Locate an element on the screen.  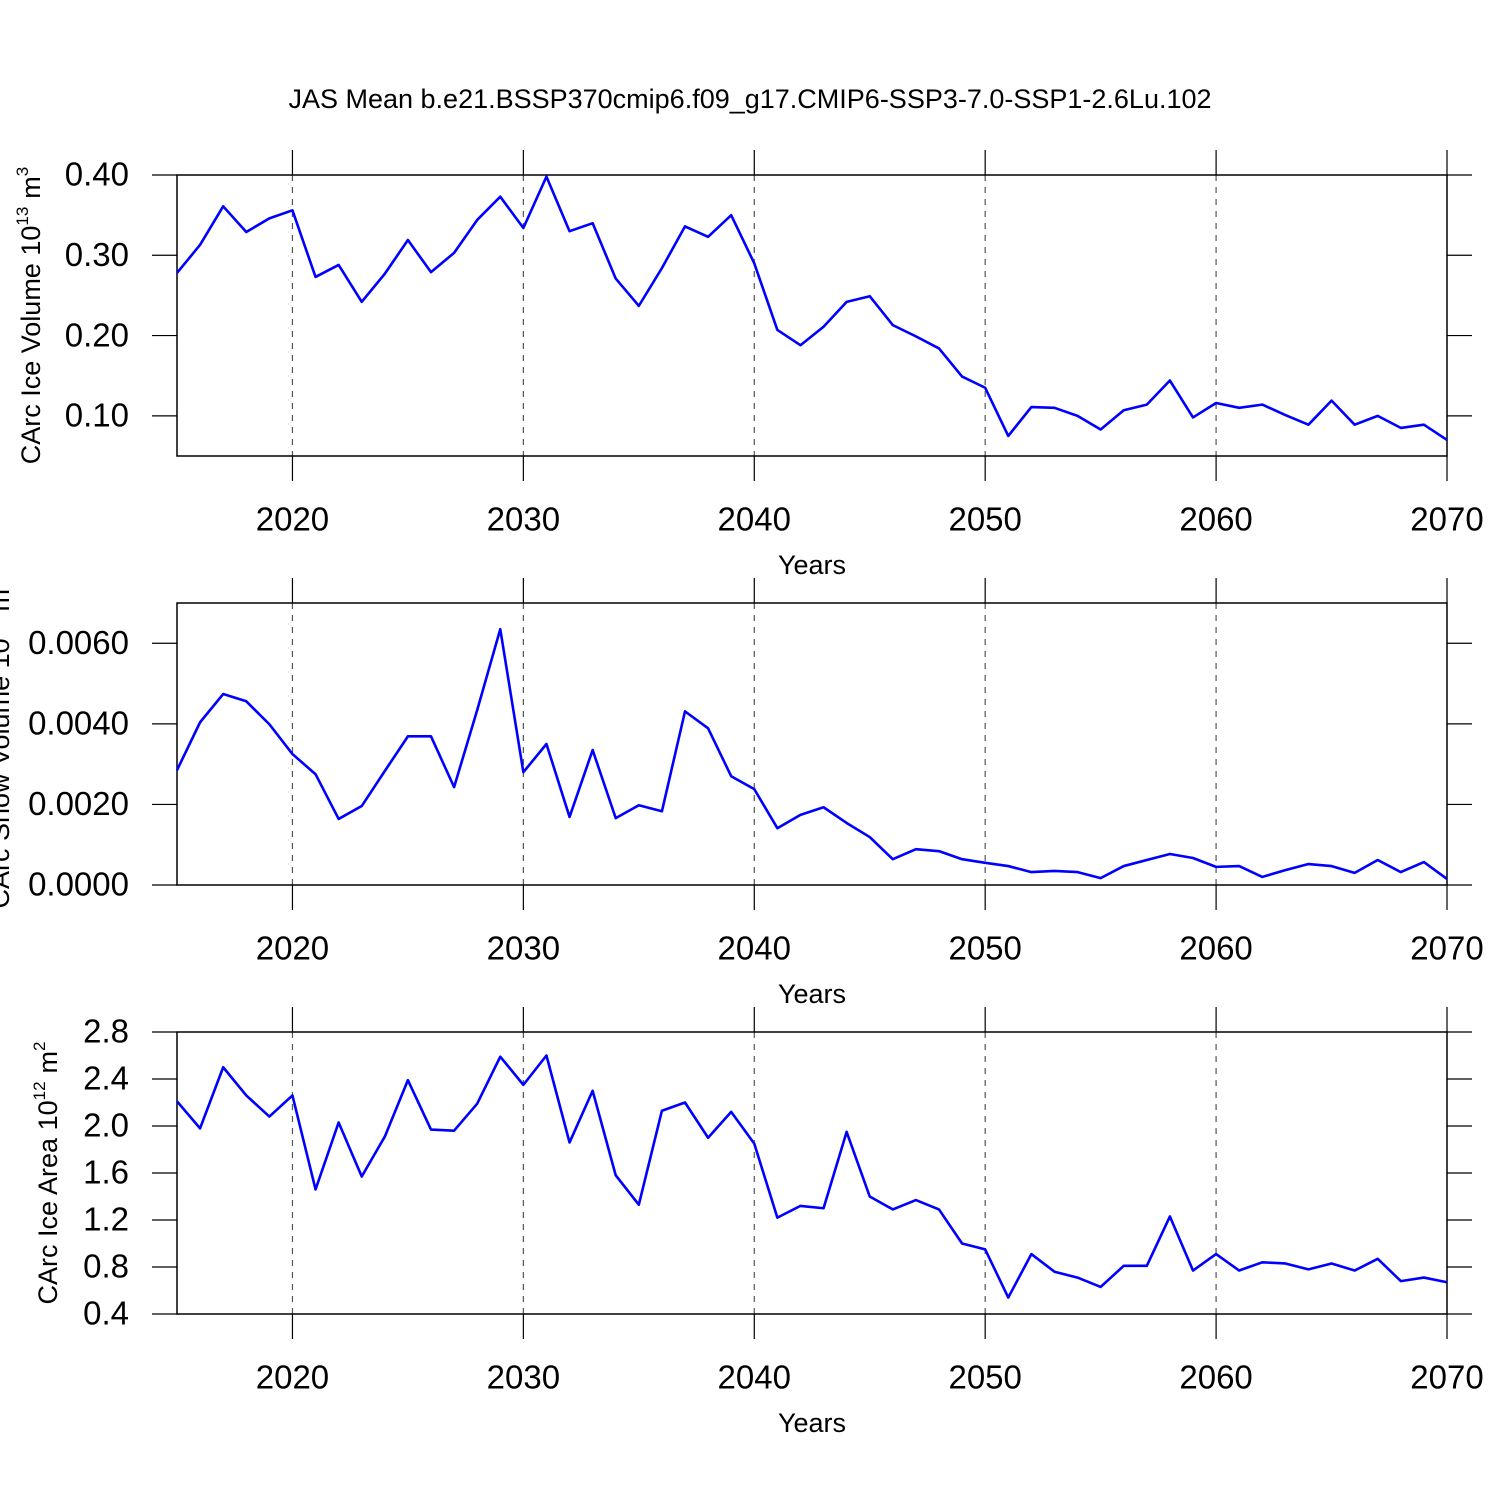
y-tick-label: 0.20 is located at coordinates (97, 334).